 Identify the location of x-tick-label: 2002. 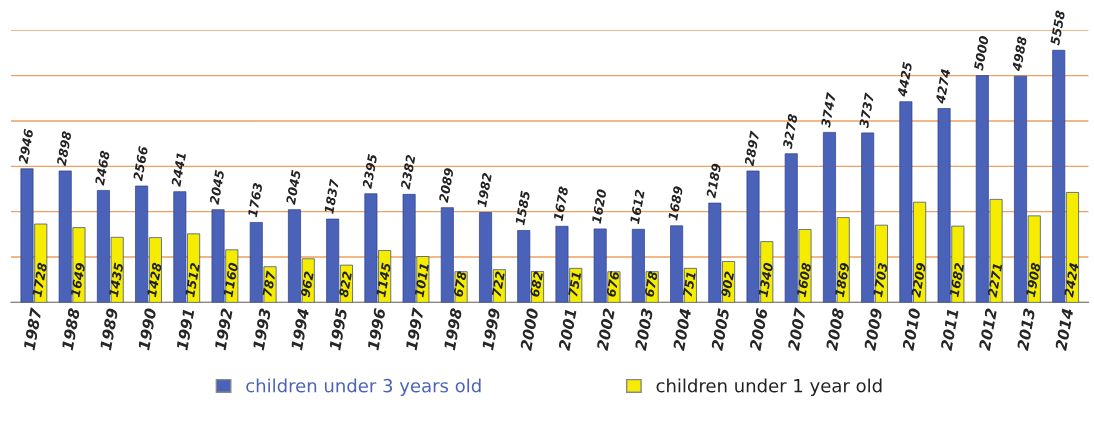
(605, 330).